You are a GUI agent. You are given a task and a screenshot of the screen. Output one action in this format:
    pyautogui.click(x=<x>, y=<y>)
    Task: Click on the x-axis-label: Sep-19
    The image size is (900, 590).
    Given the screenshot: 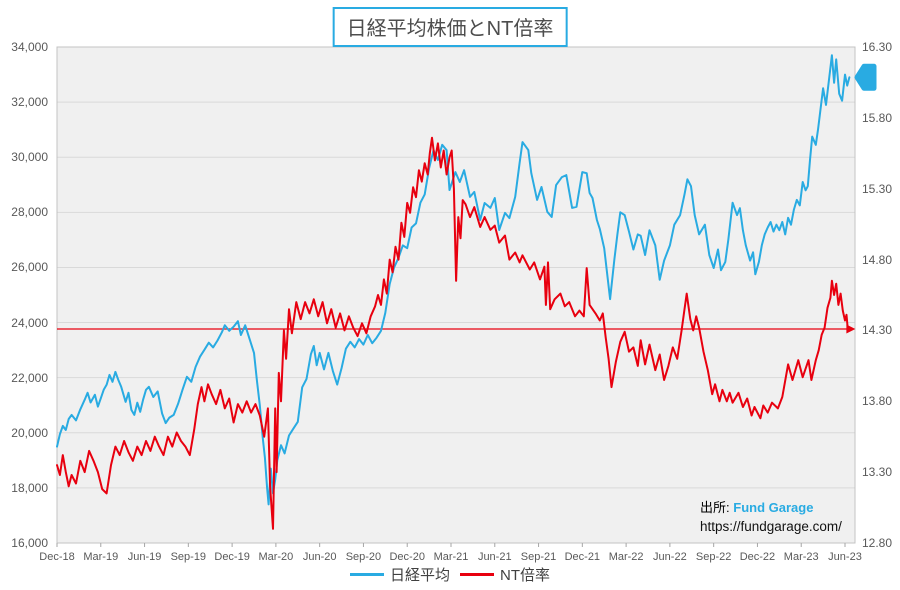 What is the action you would take?
    pyautogui.click(x=188, y=557)
    